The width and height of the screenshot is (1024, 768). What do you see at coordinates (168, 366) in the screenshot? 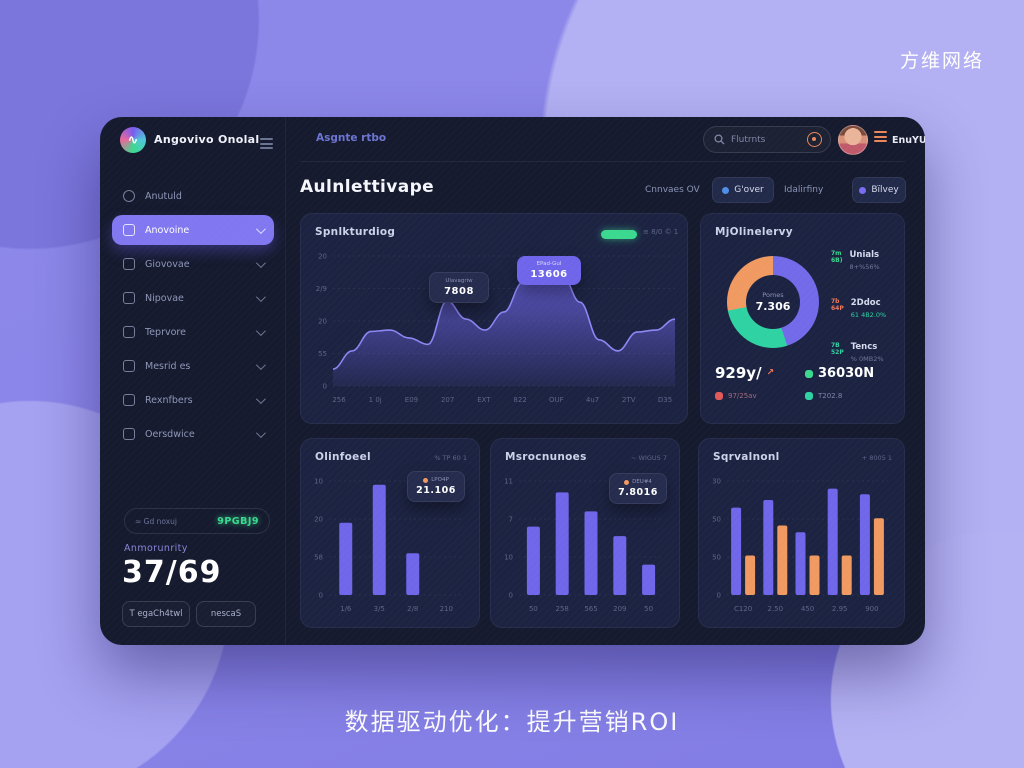
I see `sidebar-item-label: Mesrid es` at bounding box center [168, 366].